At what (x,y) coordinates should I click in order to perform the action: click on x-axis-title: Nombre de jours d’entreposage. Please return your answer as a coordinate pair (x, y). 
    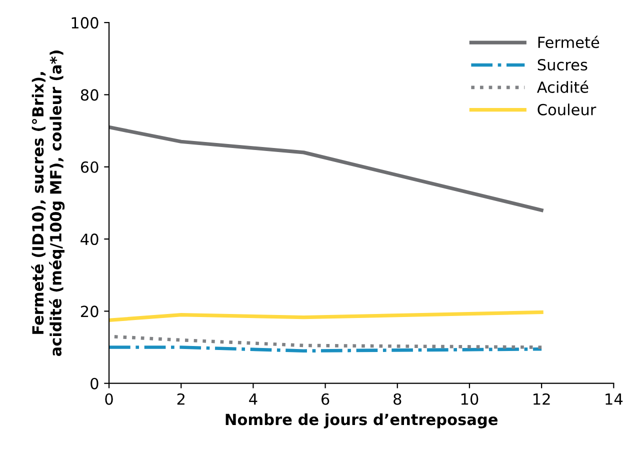
    Looking at the image, I should click on (362, 420).